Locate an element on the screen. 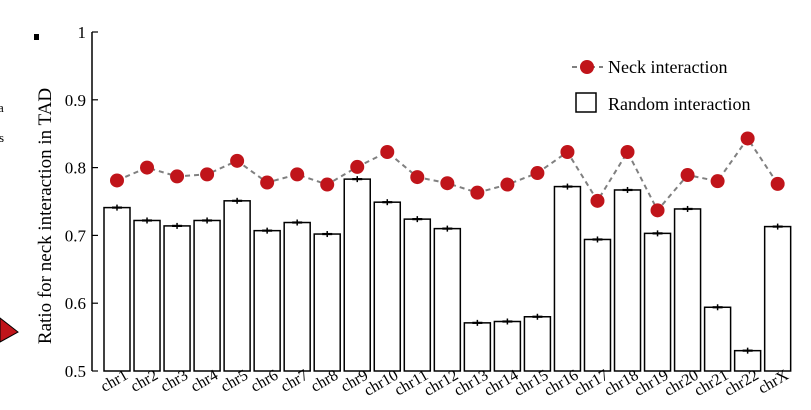 The image size is (811, 410). legend-random-label: Random interaction is located at coordinates (679, 104).